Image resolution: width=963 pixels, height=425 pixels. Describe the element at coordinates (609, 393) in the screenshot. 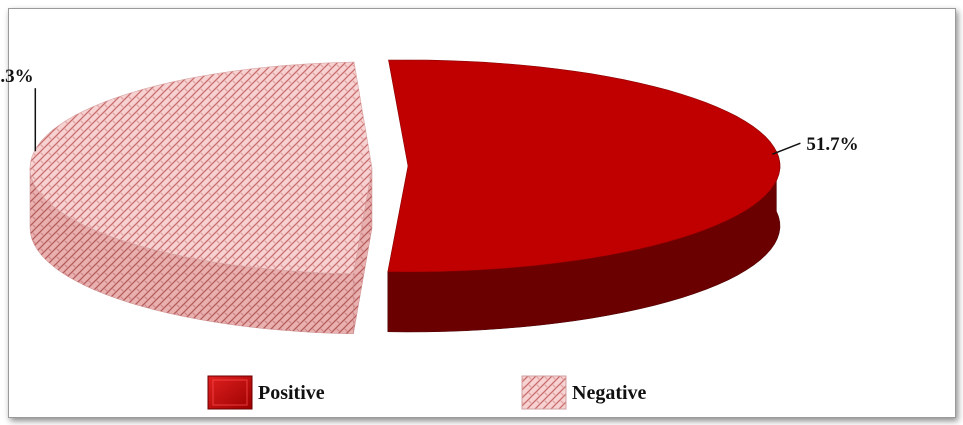

I see `legend-label-negative: Negative` at that location.